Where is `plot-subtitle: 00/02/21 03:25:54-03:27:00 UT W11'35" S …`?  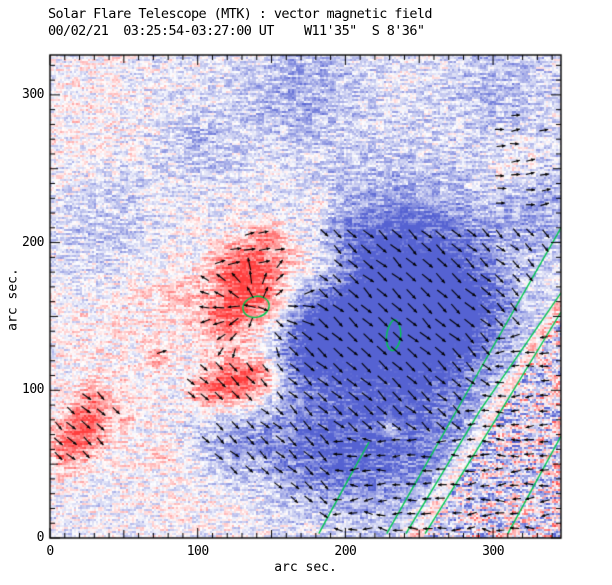
plot-subtitle: 00/02/21 03:25:54-03:27:00 UT W11'35" S … is located at coordinates (236, 31).